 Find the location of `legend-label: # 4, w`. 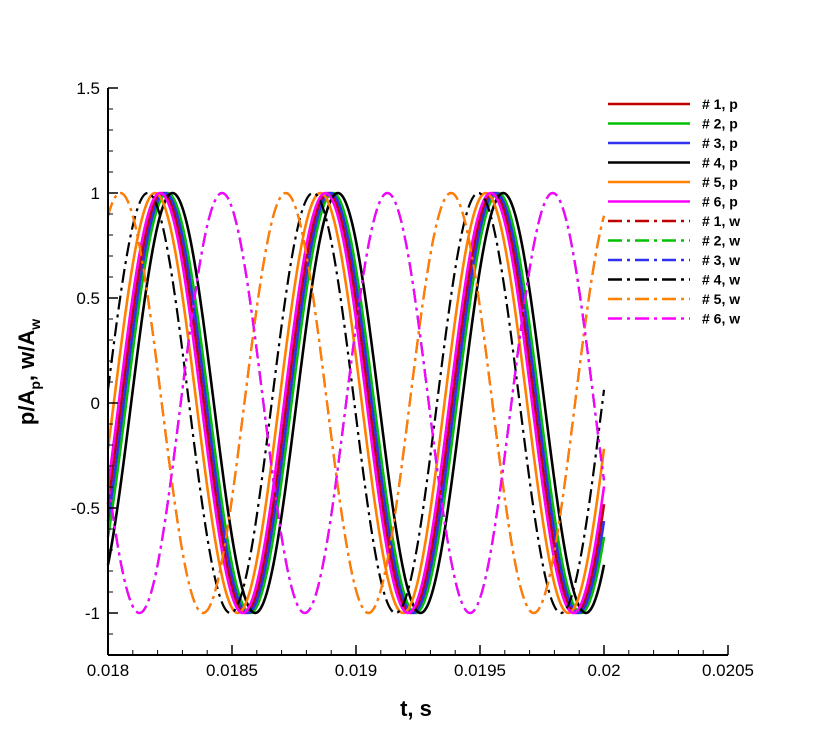

legend-label: # 4, w is located at coordinates (721, 280).